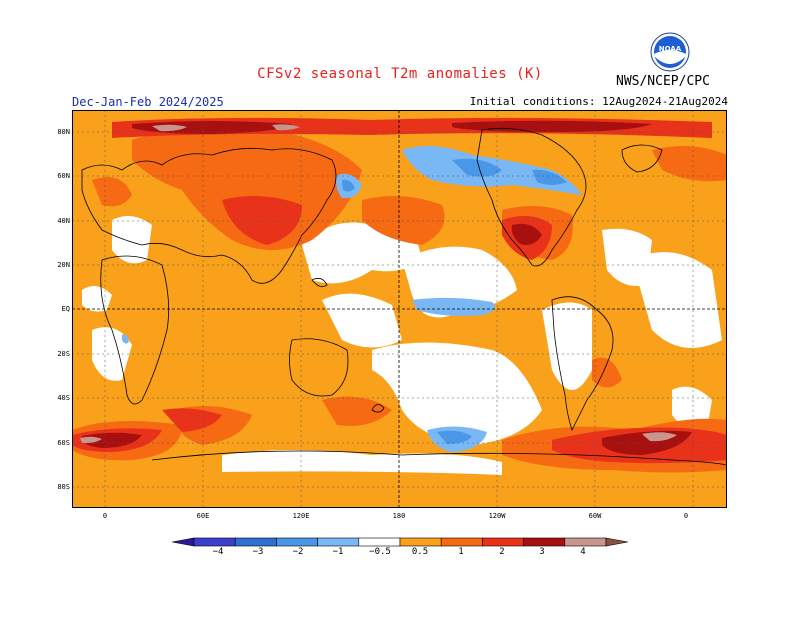 The height and width of the screenshot is (618, 800). Describe the element at coordinates (338, 552) in the screenshot. I see `colorbar-label-neg1: −1` at that location.